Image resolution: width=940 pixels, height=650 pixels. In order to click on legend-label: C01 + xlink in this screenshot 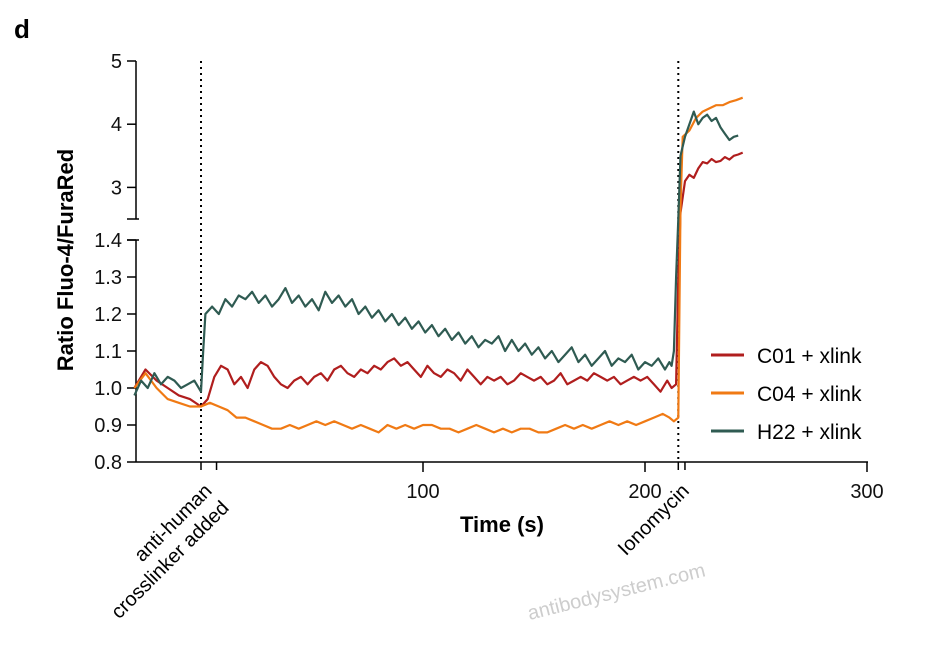, I will do `click(809, 356)`.